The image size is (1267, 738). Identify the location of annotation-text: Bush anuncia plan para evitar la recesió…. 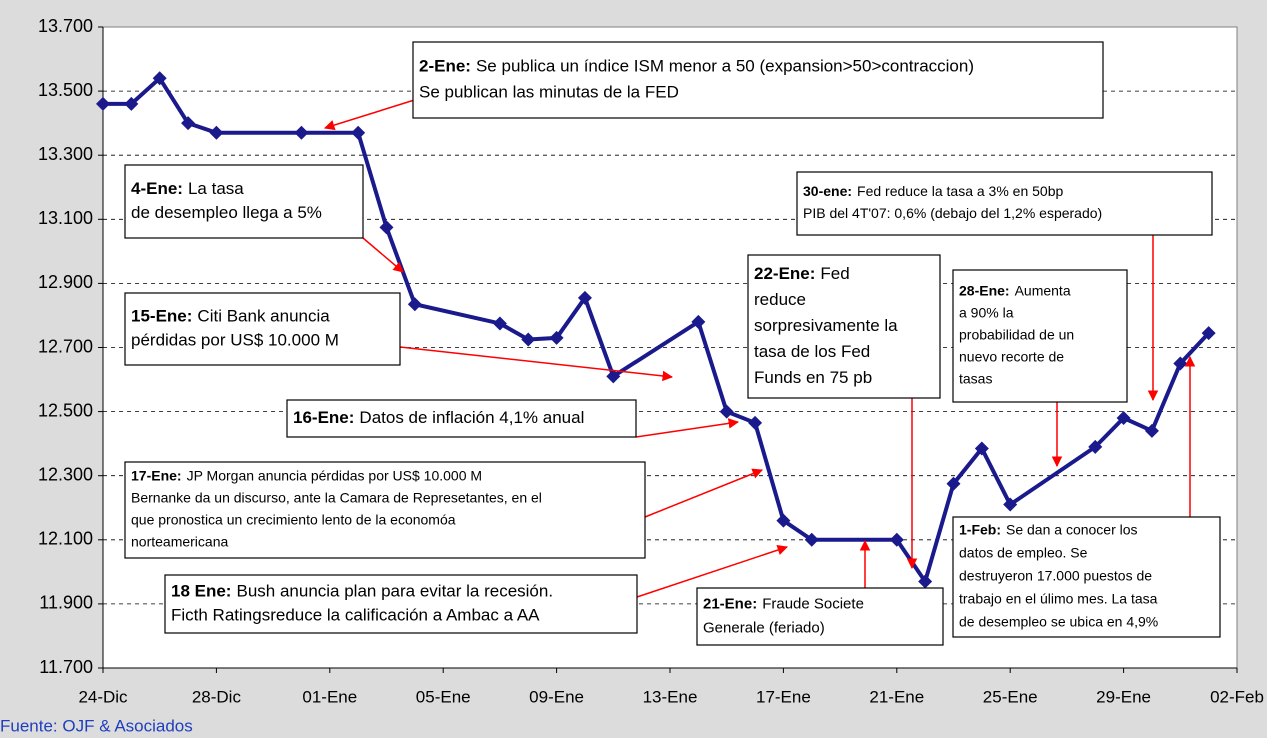
(394, 590).